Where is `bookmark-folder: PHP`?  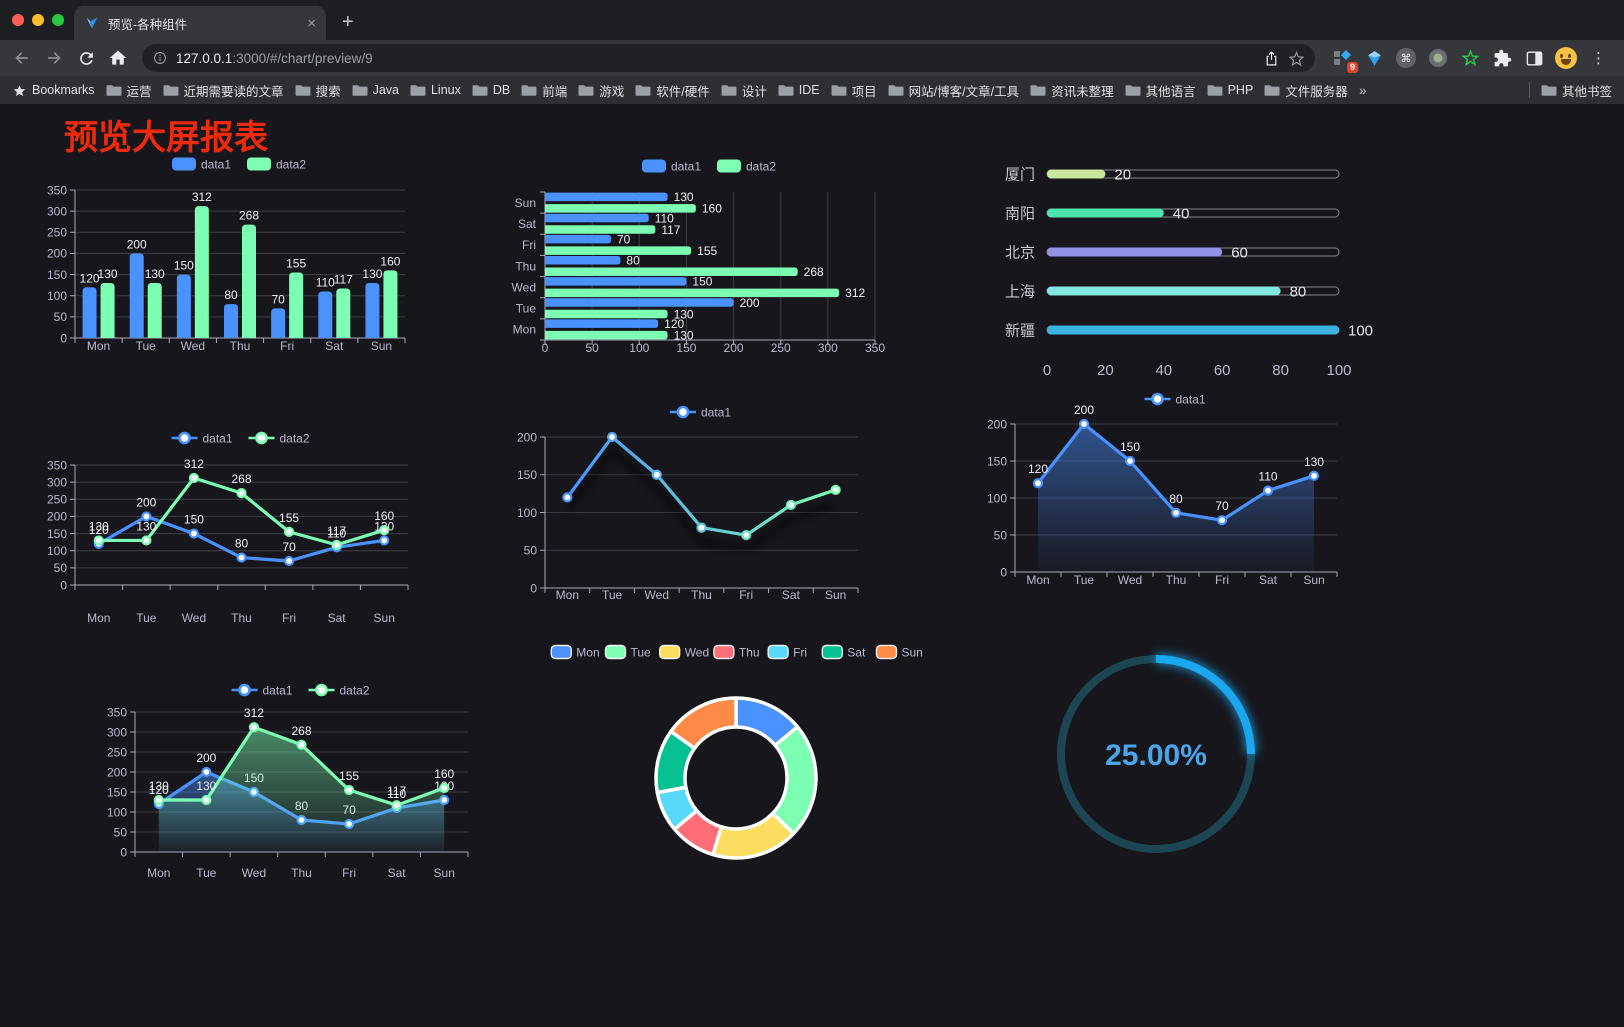
bookmark-folder: PHP is located at coordinates (1230, 90).